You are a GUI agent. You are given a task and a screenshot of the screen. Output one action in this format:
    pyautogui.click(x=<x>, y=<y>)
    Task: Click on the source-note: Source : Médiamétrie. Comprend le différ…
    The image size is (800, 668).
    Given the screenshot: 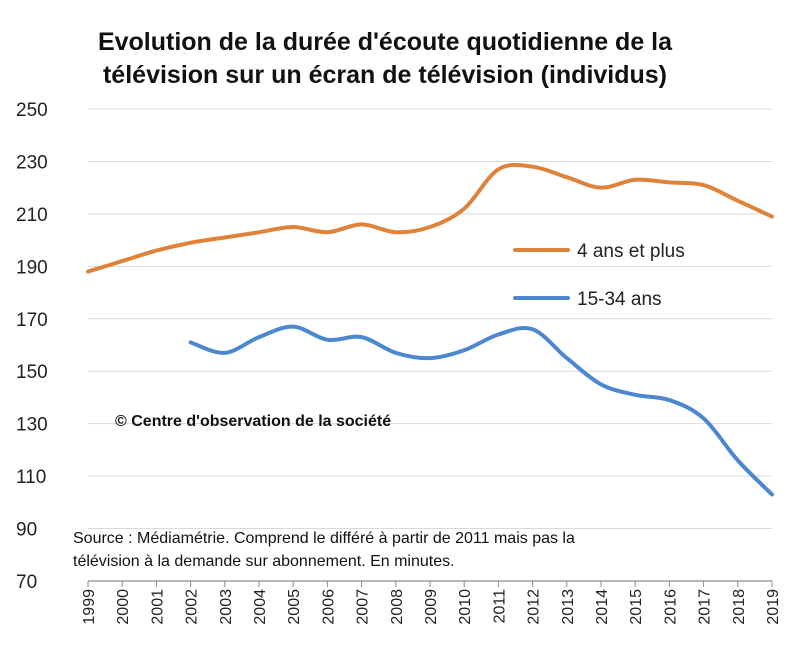 What is the action you would take?
    pyautogui.click(x=324, y=550)
    